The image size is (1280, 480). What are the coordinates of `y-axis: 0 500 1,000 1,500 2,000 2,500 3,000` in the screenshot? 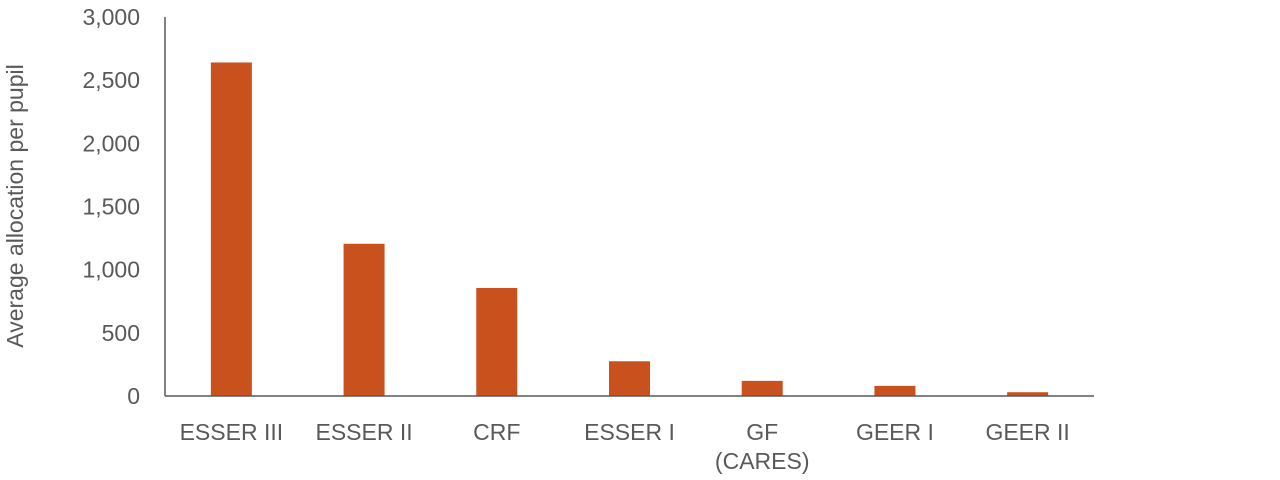 It's located at (111, 206).